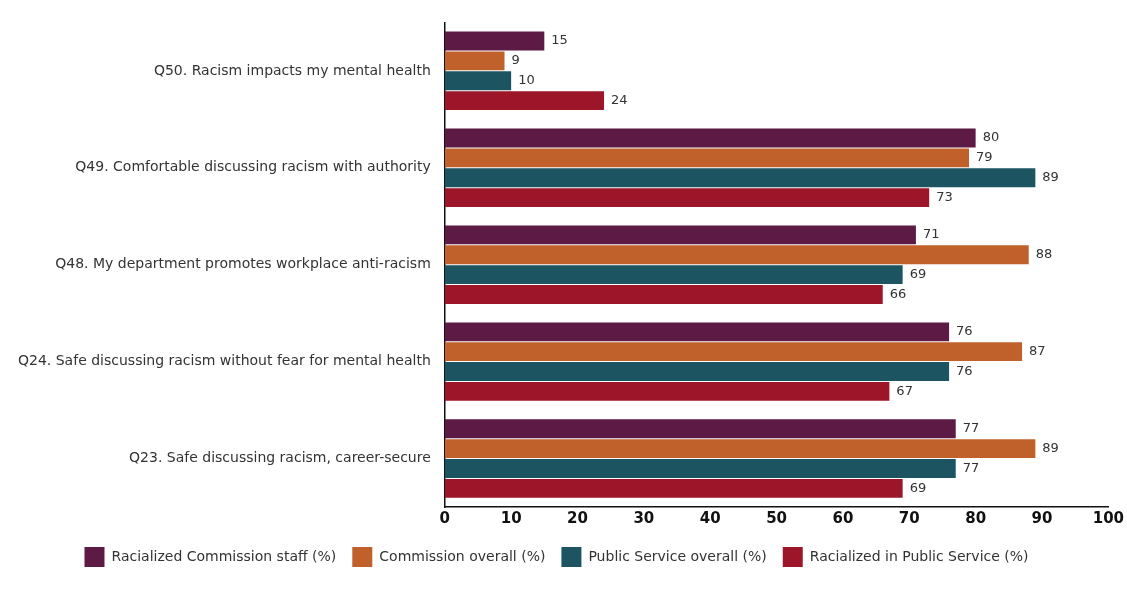  I want to click on y-tick-label: Q24. Safe discussing racism without fear for mental health, so click(224, 360).